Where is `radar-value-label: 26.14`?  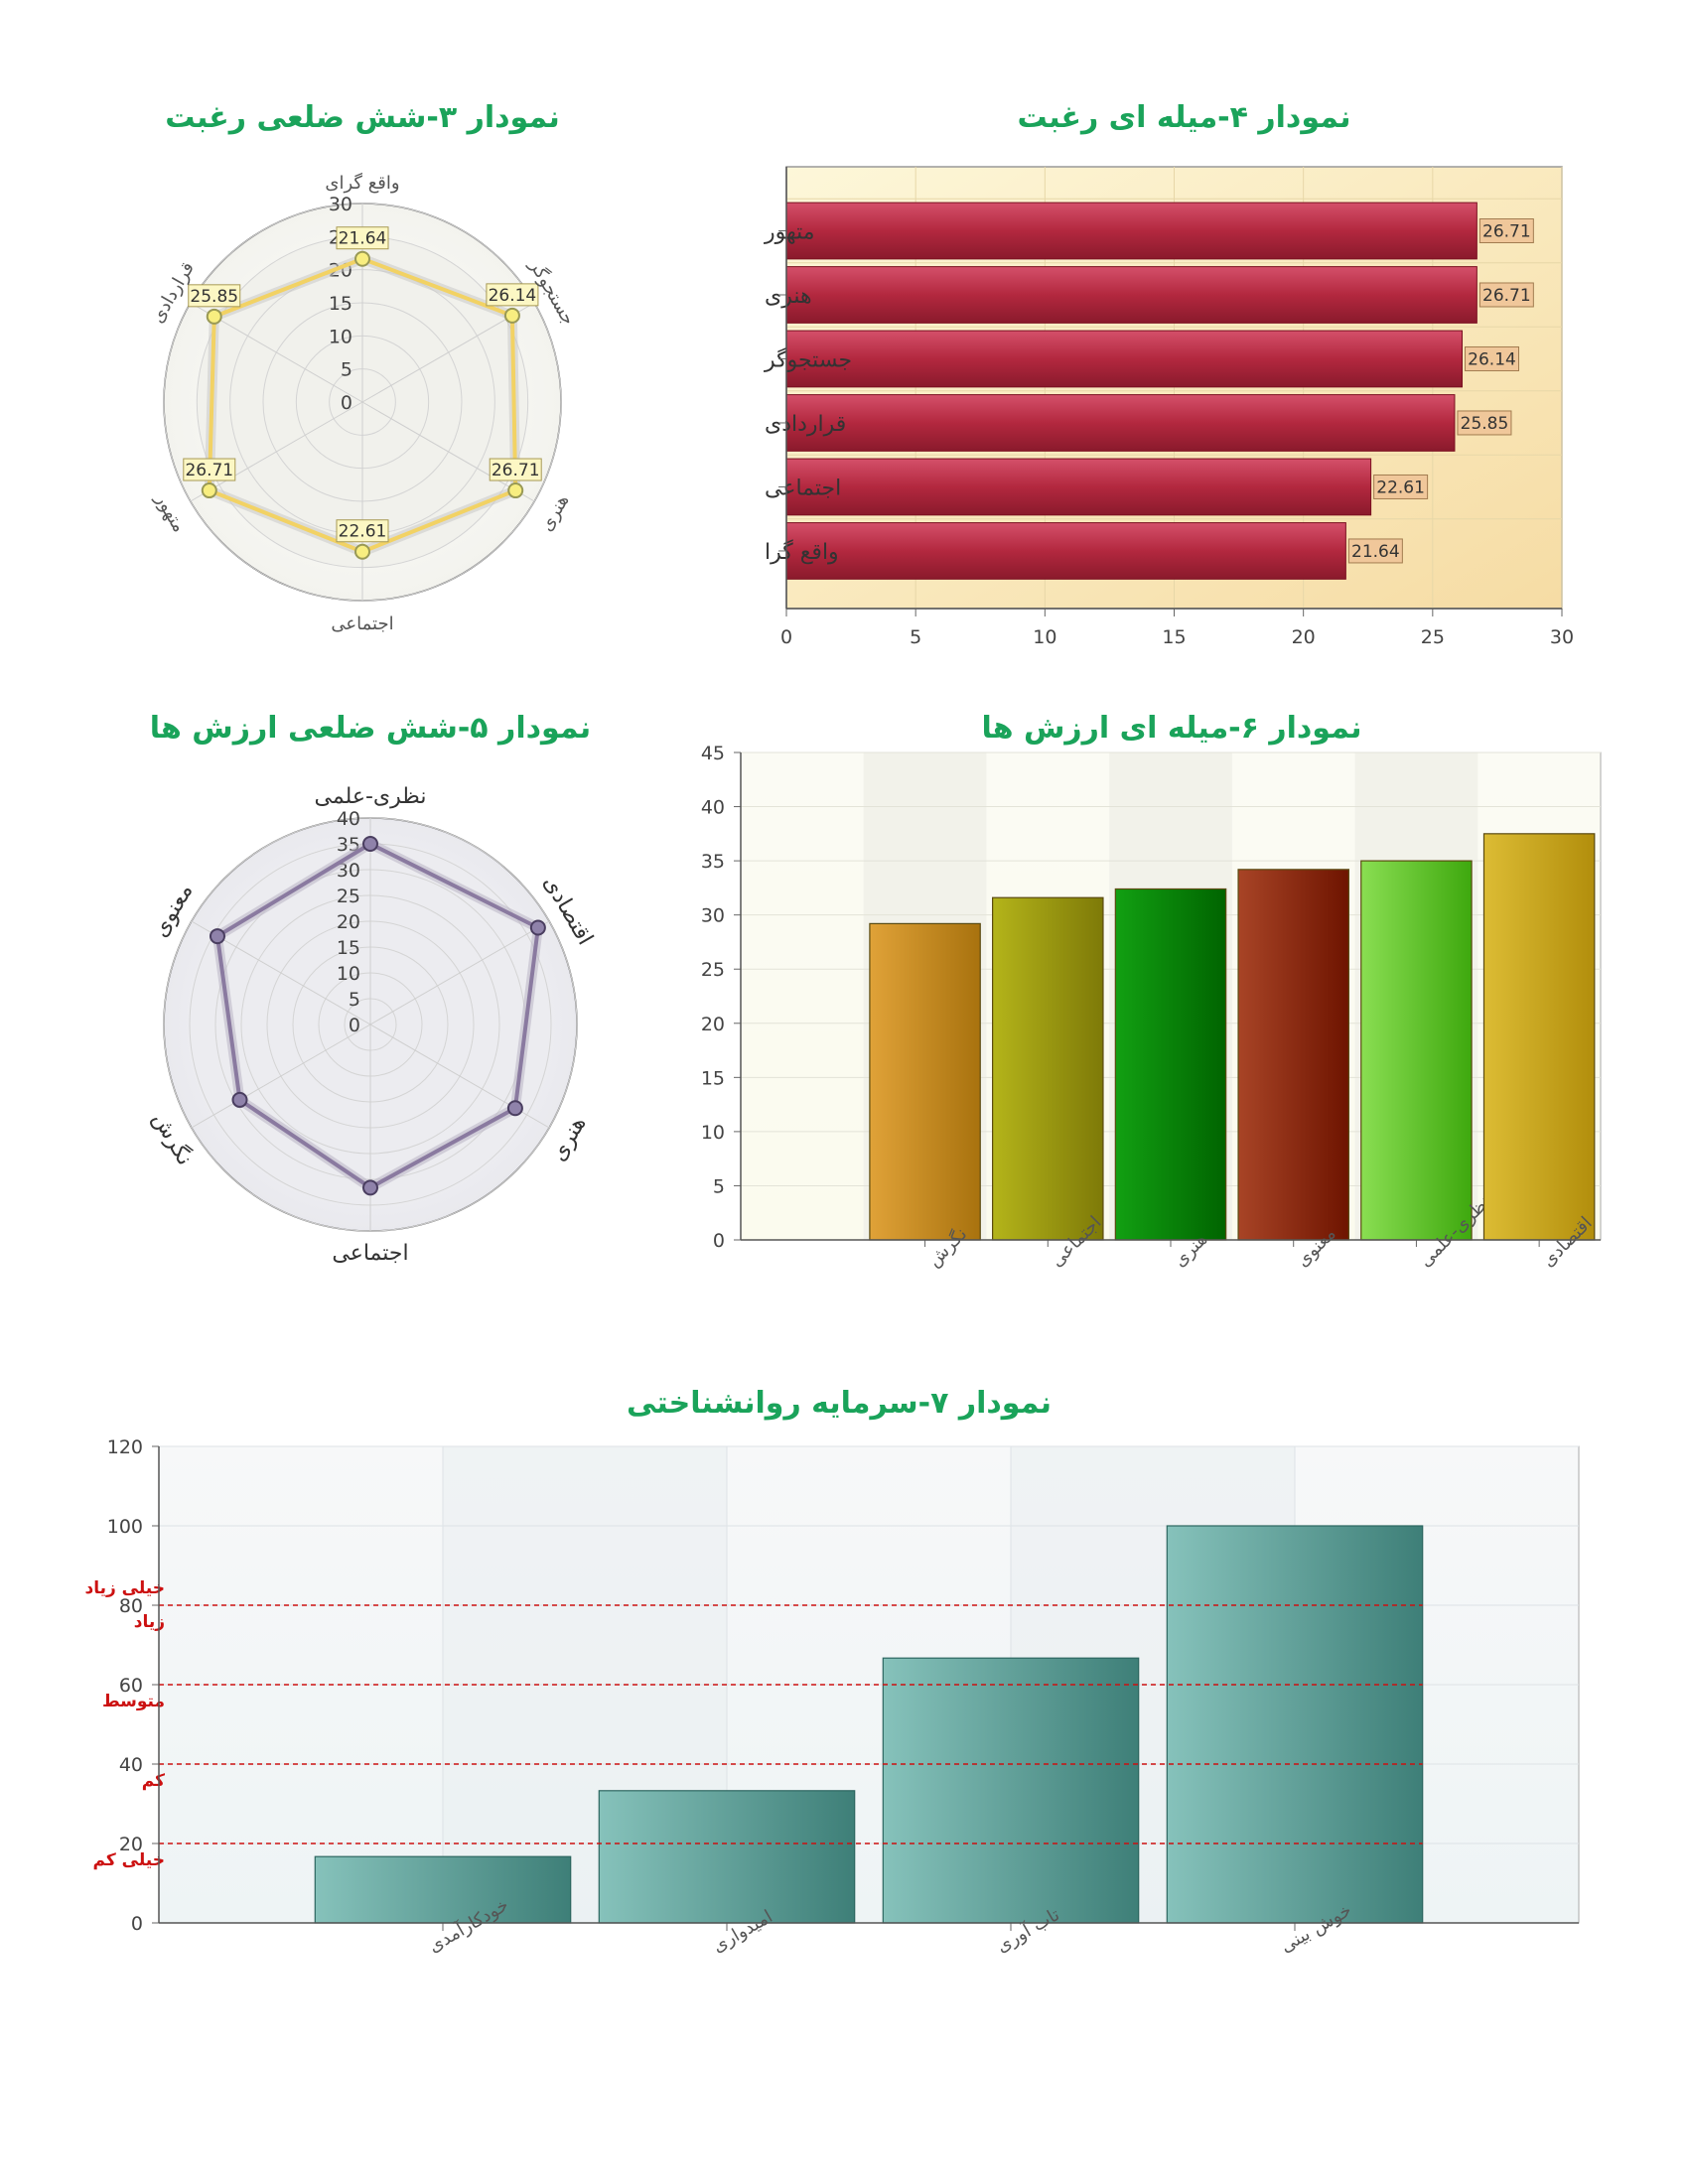 radar-value-label: 26.14 is located at coordinates (513, 296).